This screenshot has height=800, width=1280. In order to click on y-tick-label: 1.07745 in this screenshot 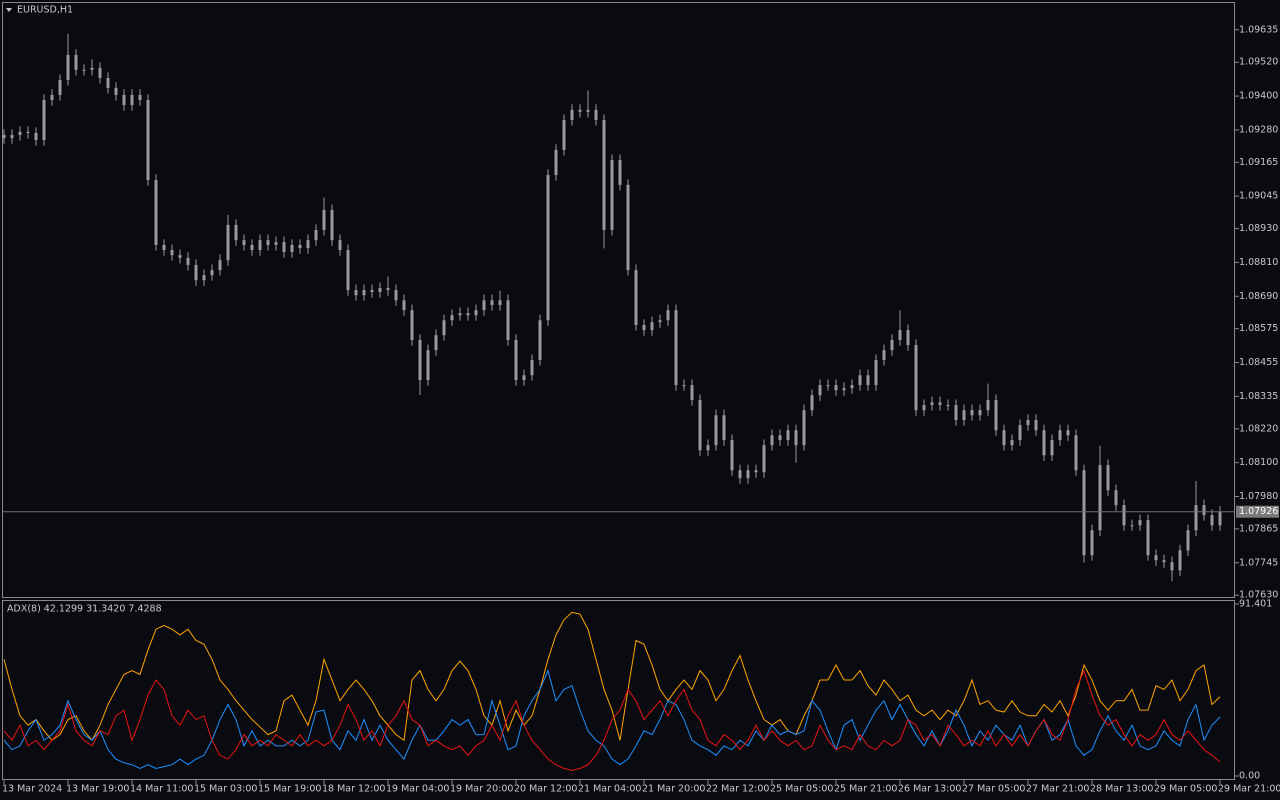, I will do `click(1258, 562)`.